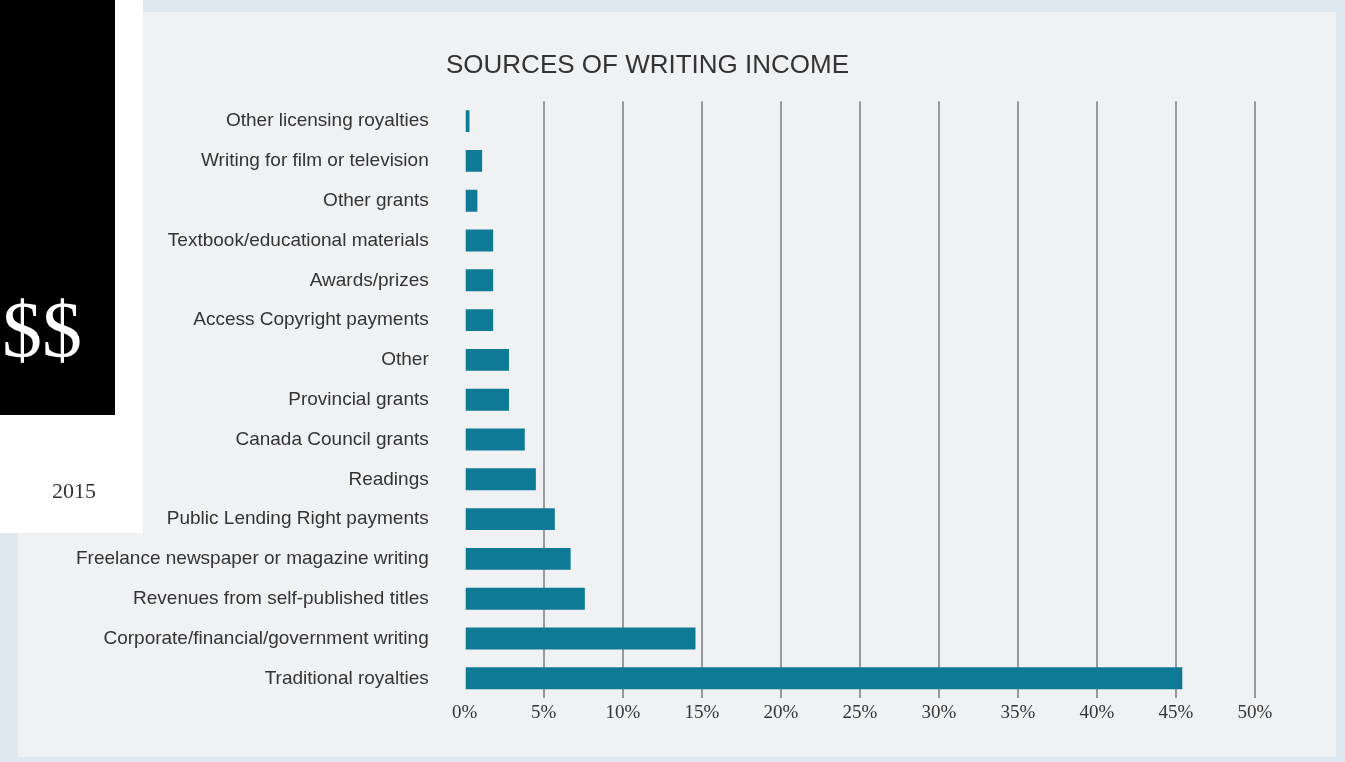 This screenshot has height=762, width=1345. I want to click on y-tick-label: Freelance newspaper or magazine writing, so click(252, 558).